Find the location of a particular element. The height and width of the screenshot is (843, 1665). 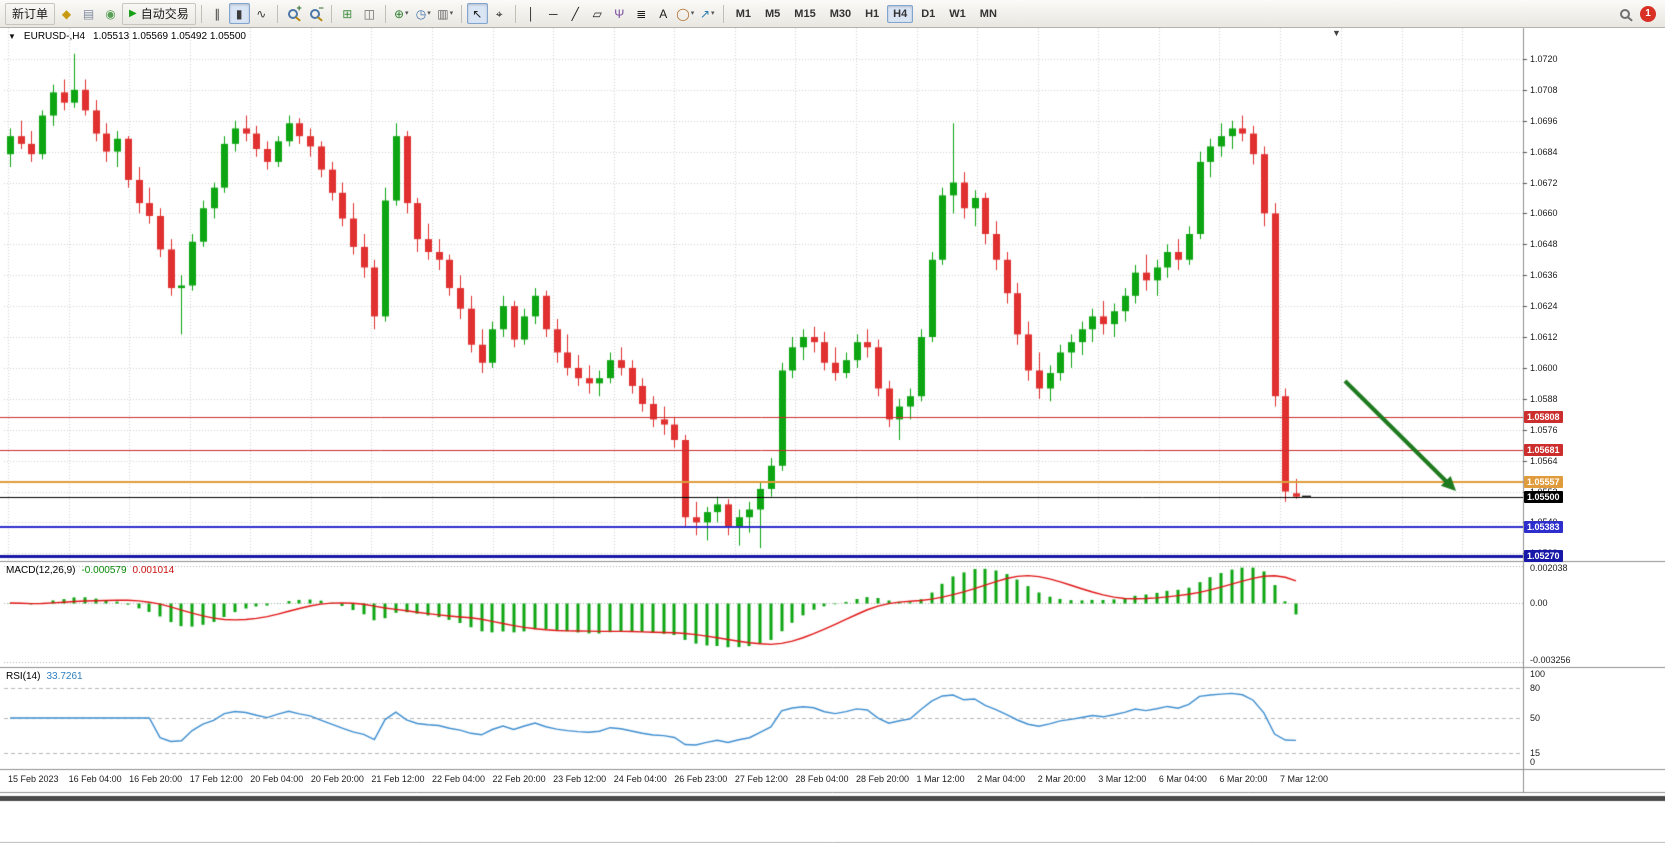

new-order-button: 新订单 is located at coordinates (30, 13).